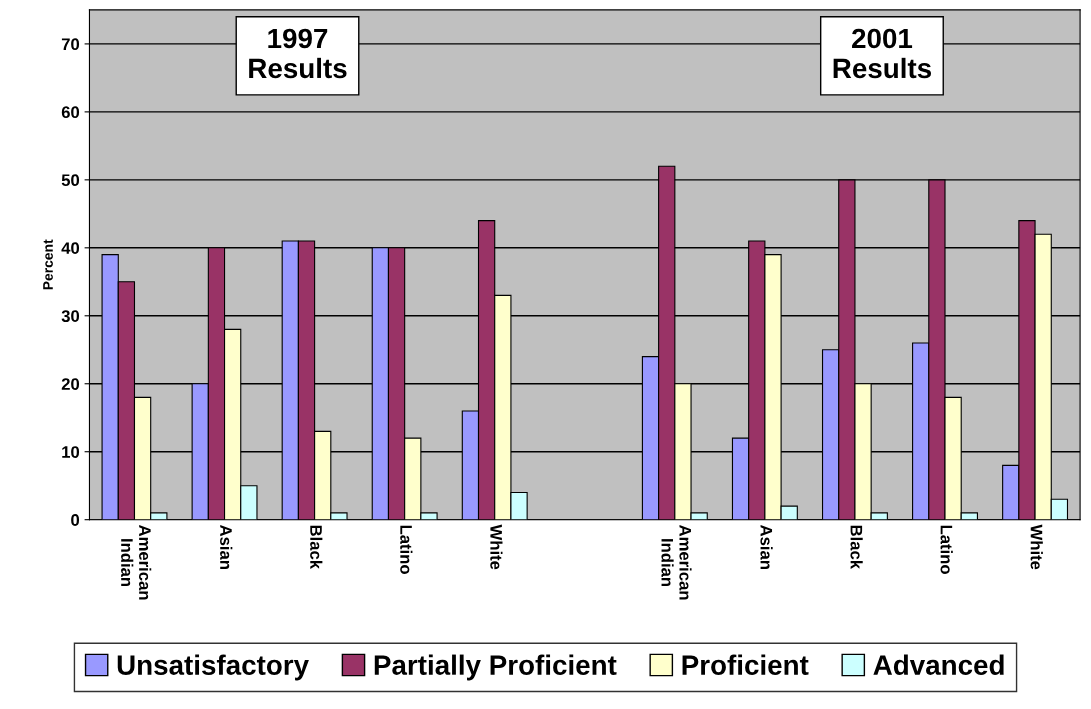 This screenshot has width=1091, height=709. I want to click on annotation: 2001 Results, so click(882, 53).